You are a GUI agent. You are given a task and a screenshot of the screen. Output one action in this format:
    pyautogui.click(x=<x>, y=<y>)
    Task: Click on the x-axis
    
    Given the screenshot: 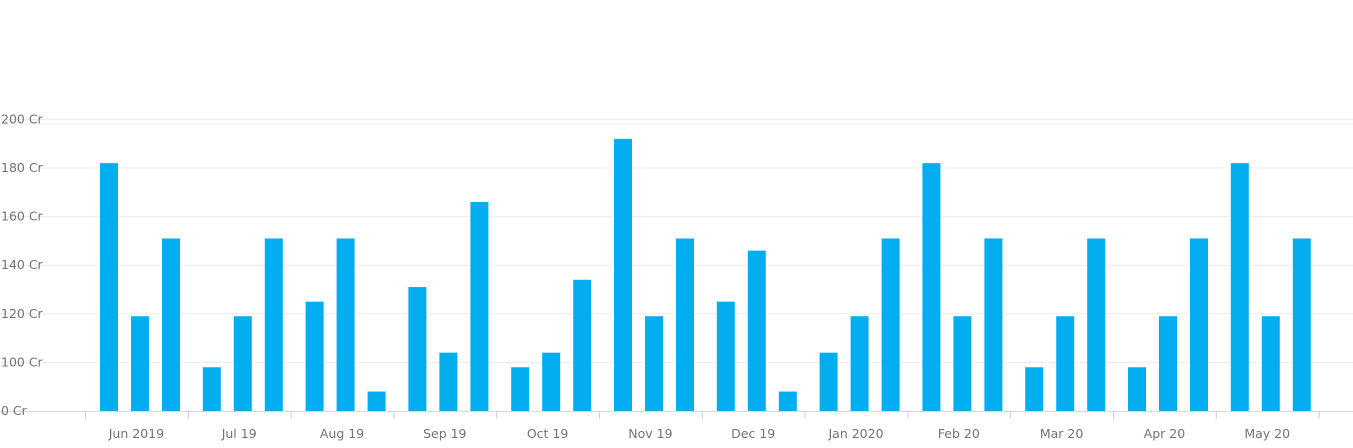 What is the action you would take?
    pyautogui.click(x=676, y=415)
    